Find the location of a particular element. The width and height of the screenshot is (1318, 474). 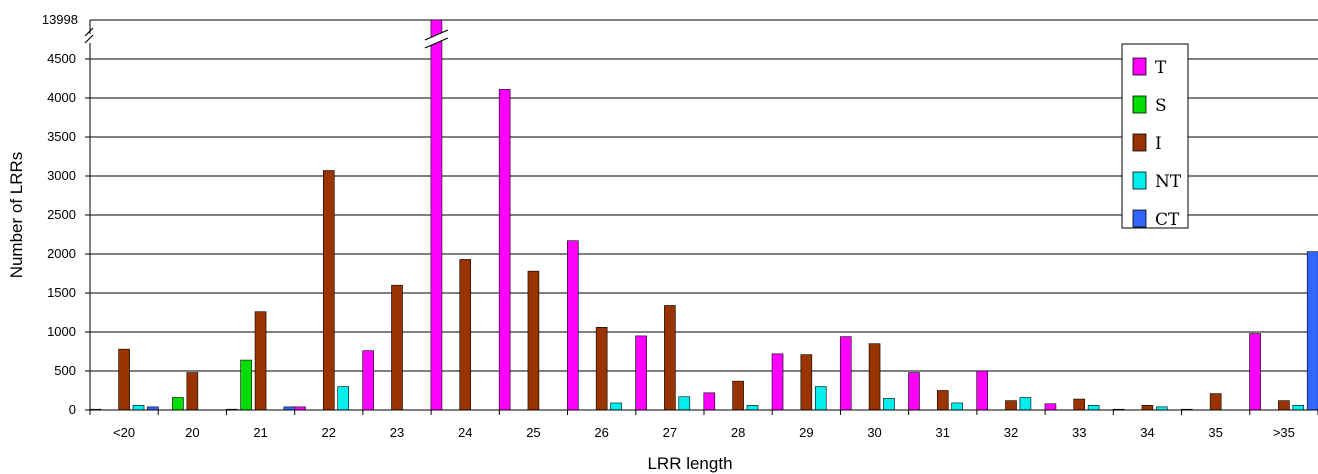

legend: TSI NT CT is located at coordinates (1155, 136).